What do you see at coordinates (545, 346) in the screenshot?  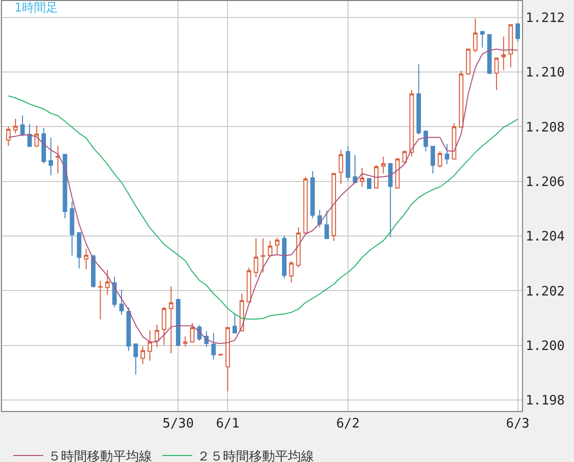 I see `y-tick-label: 1.200` at bounding box center [545, 346].